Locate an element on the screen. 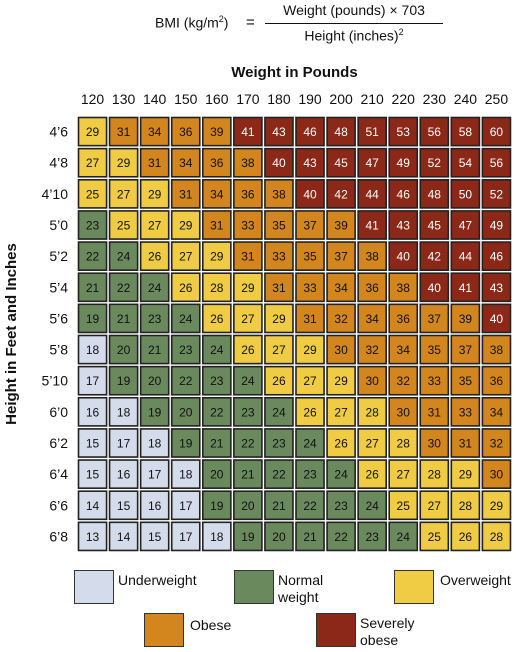 Image resolution: width=525 pixels, height=652 pixels. x-tick-label: 210 is located at coordinates (372, 99).